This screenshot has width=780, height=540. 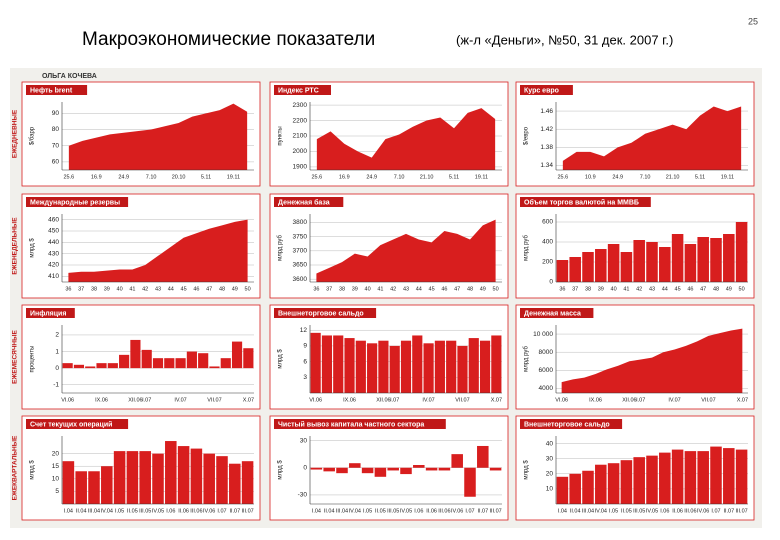 I want to click on y-axis-label: млрд $, so click(x=527, y=470).